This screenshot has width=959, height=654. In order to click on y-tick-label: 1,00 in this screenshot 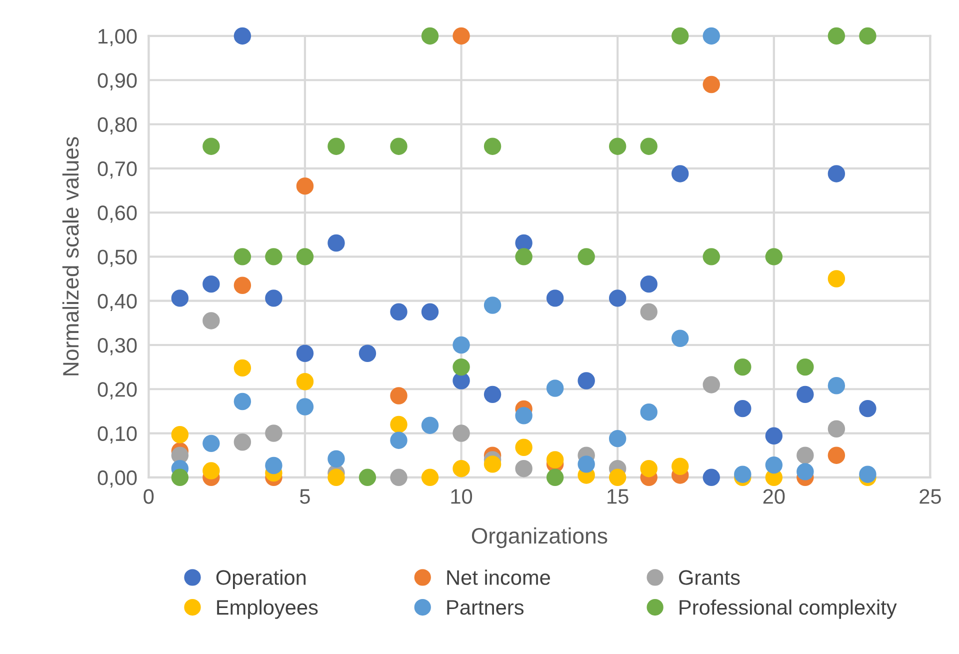, I will do `click(117, 37)`.